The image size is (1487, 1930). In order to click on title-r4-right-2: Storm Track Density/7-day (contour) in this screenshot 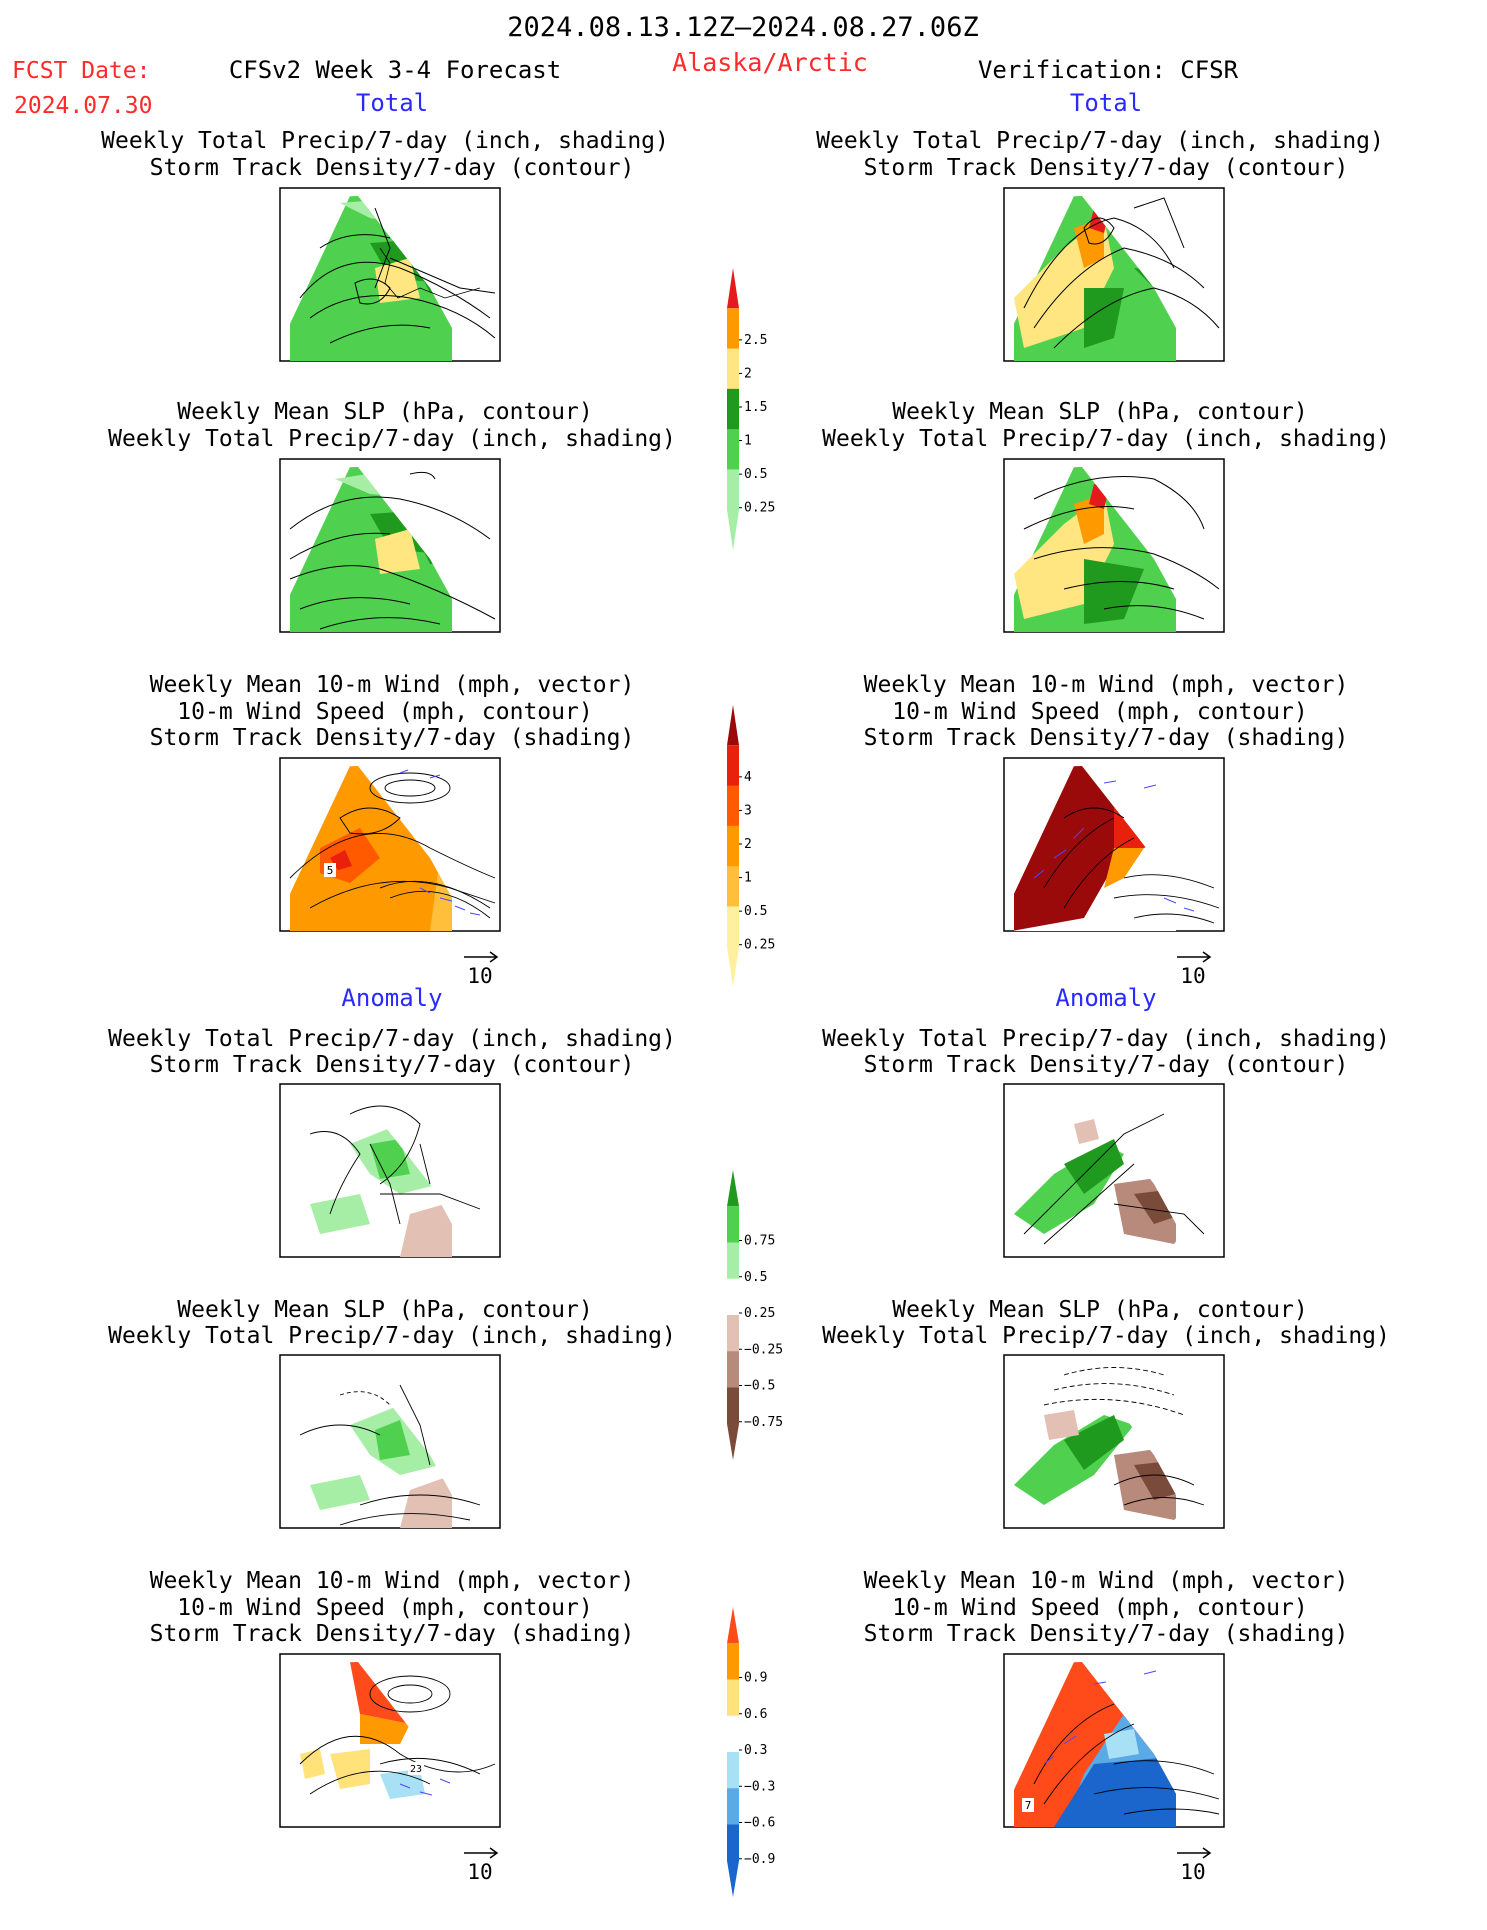, I will do `click(1106, 1065)`.